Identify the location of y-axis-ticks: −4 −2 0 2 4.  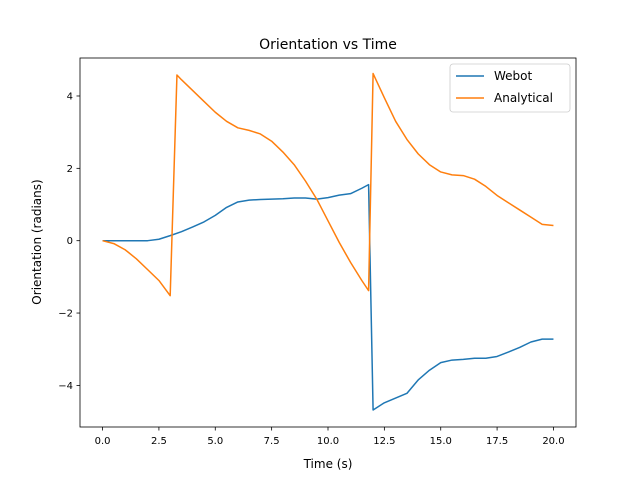
(69, 241).